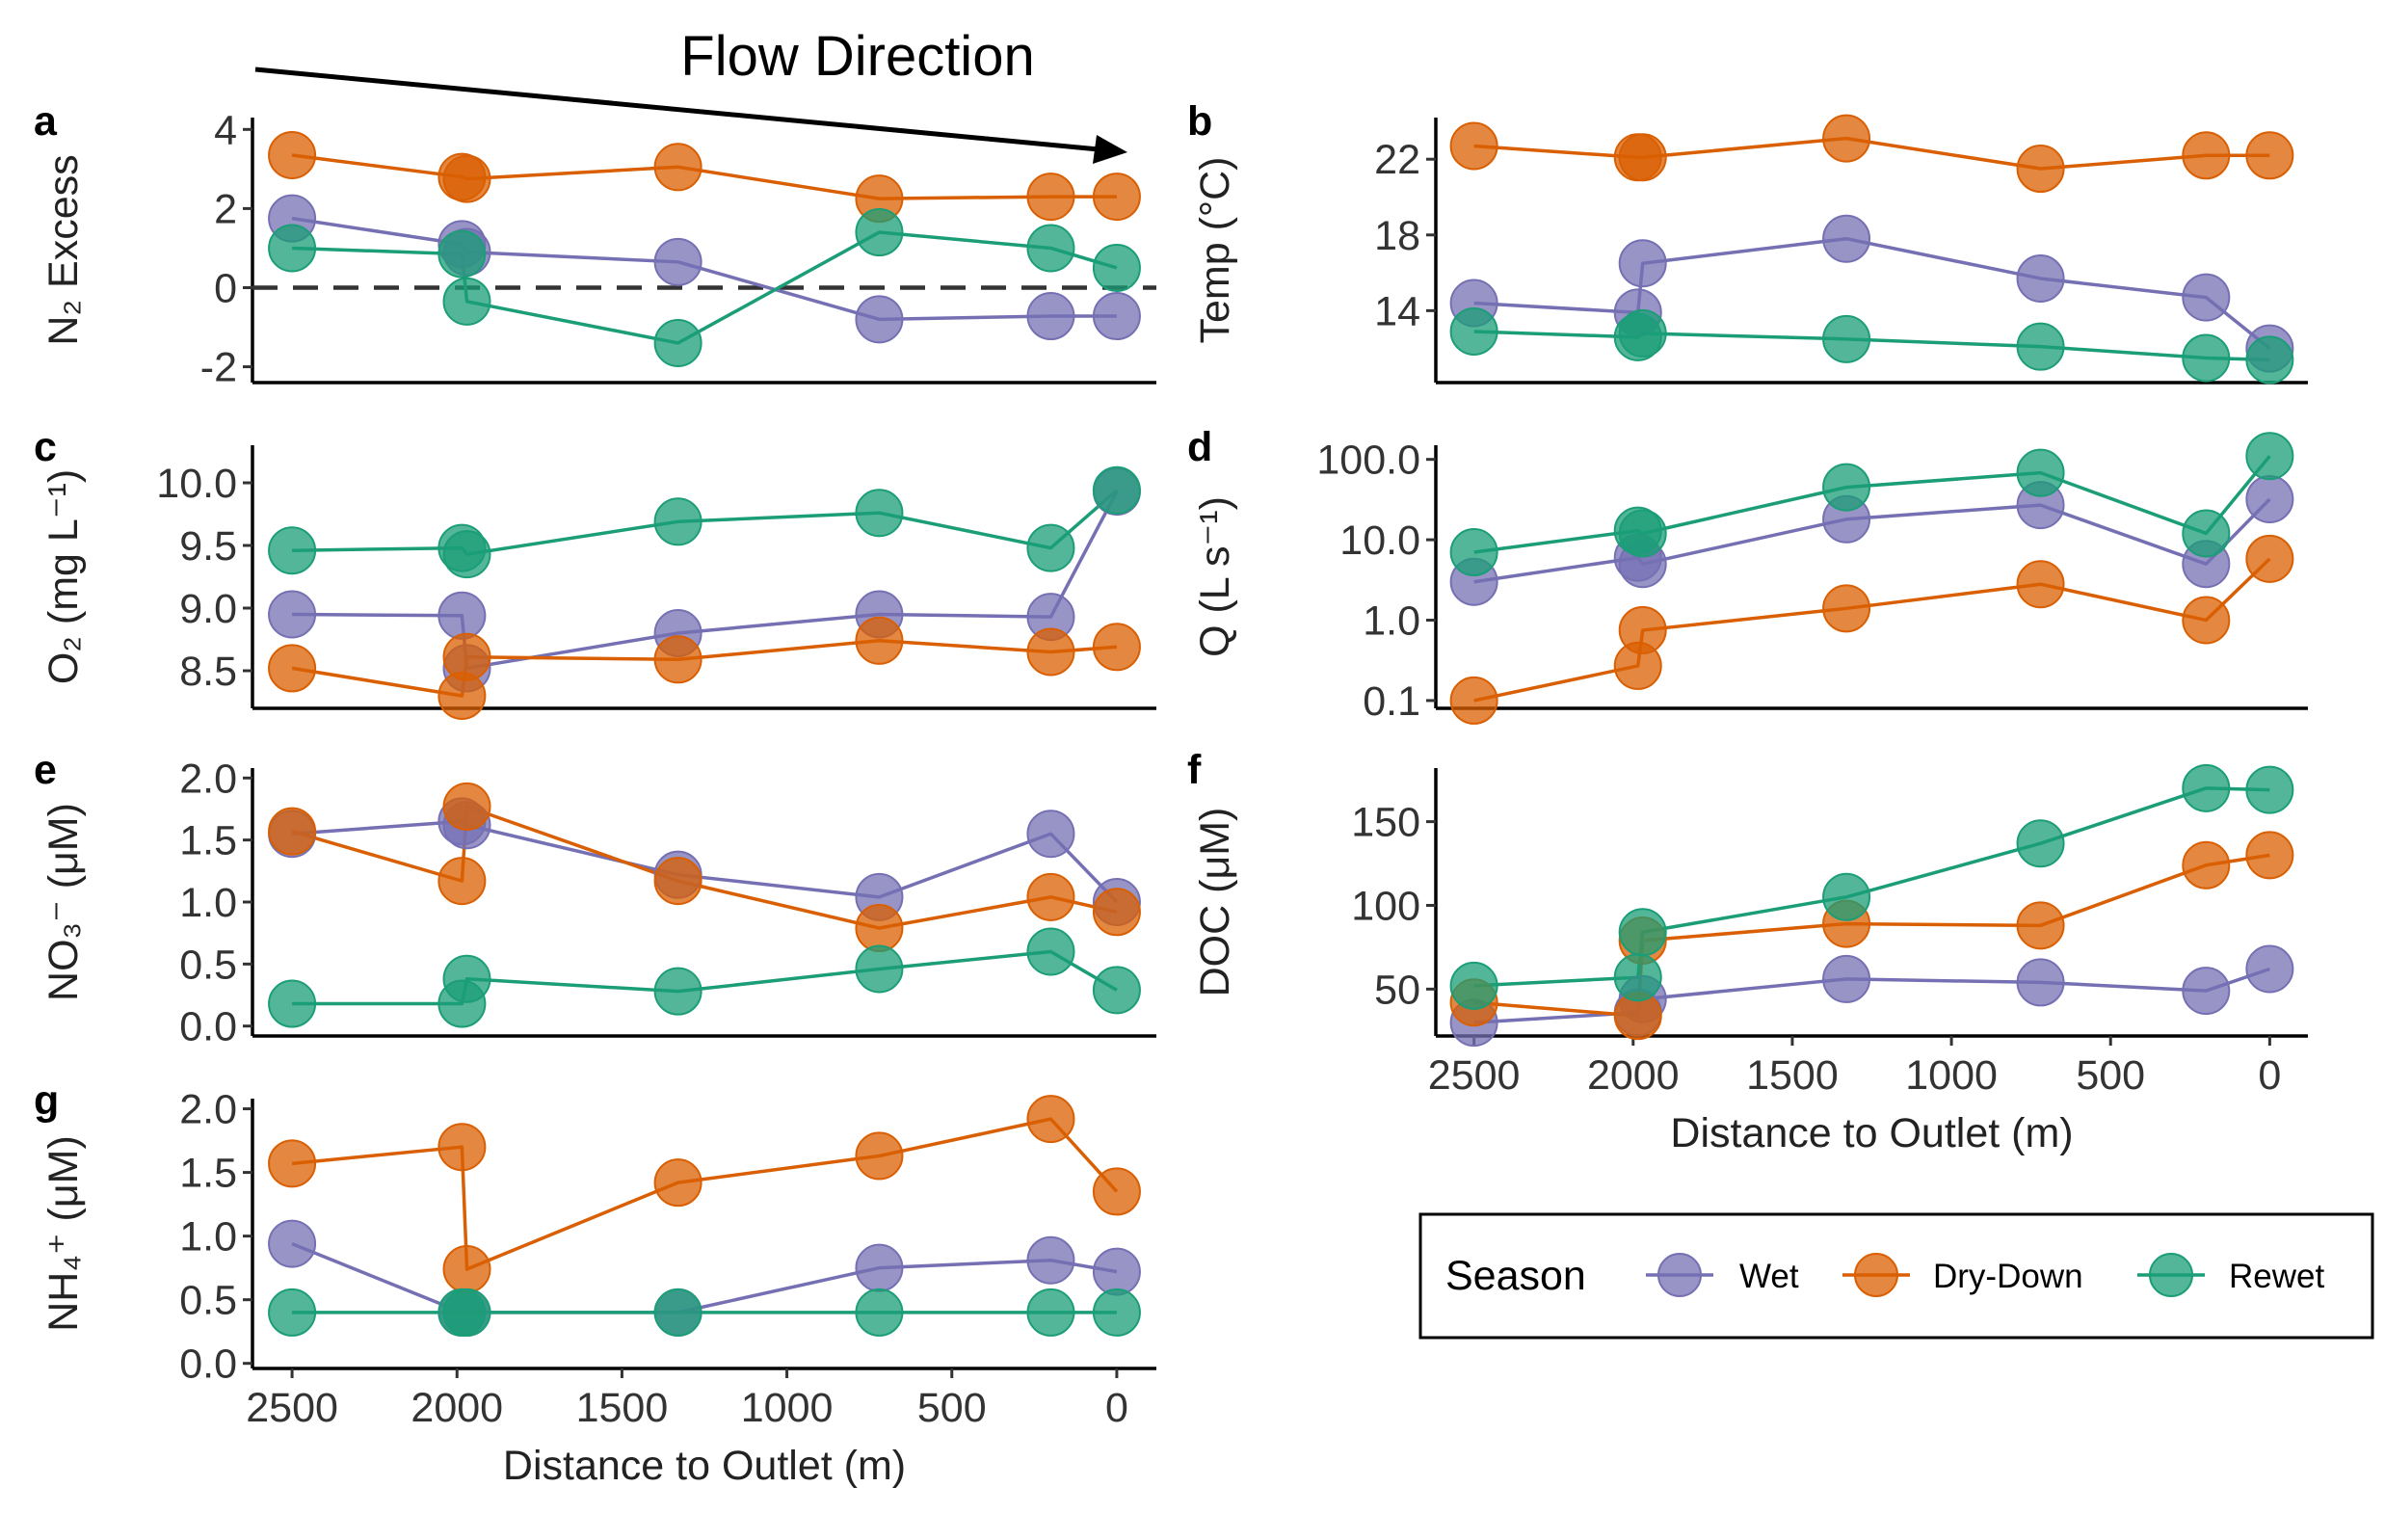  Describe the element at coordinates (457, 1408) in the screenshot. I see `panel-g-x-tick-label: 2000` at that location.